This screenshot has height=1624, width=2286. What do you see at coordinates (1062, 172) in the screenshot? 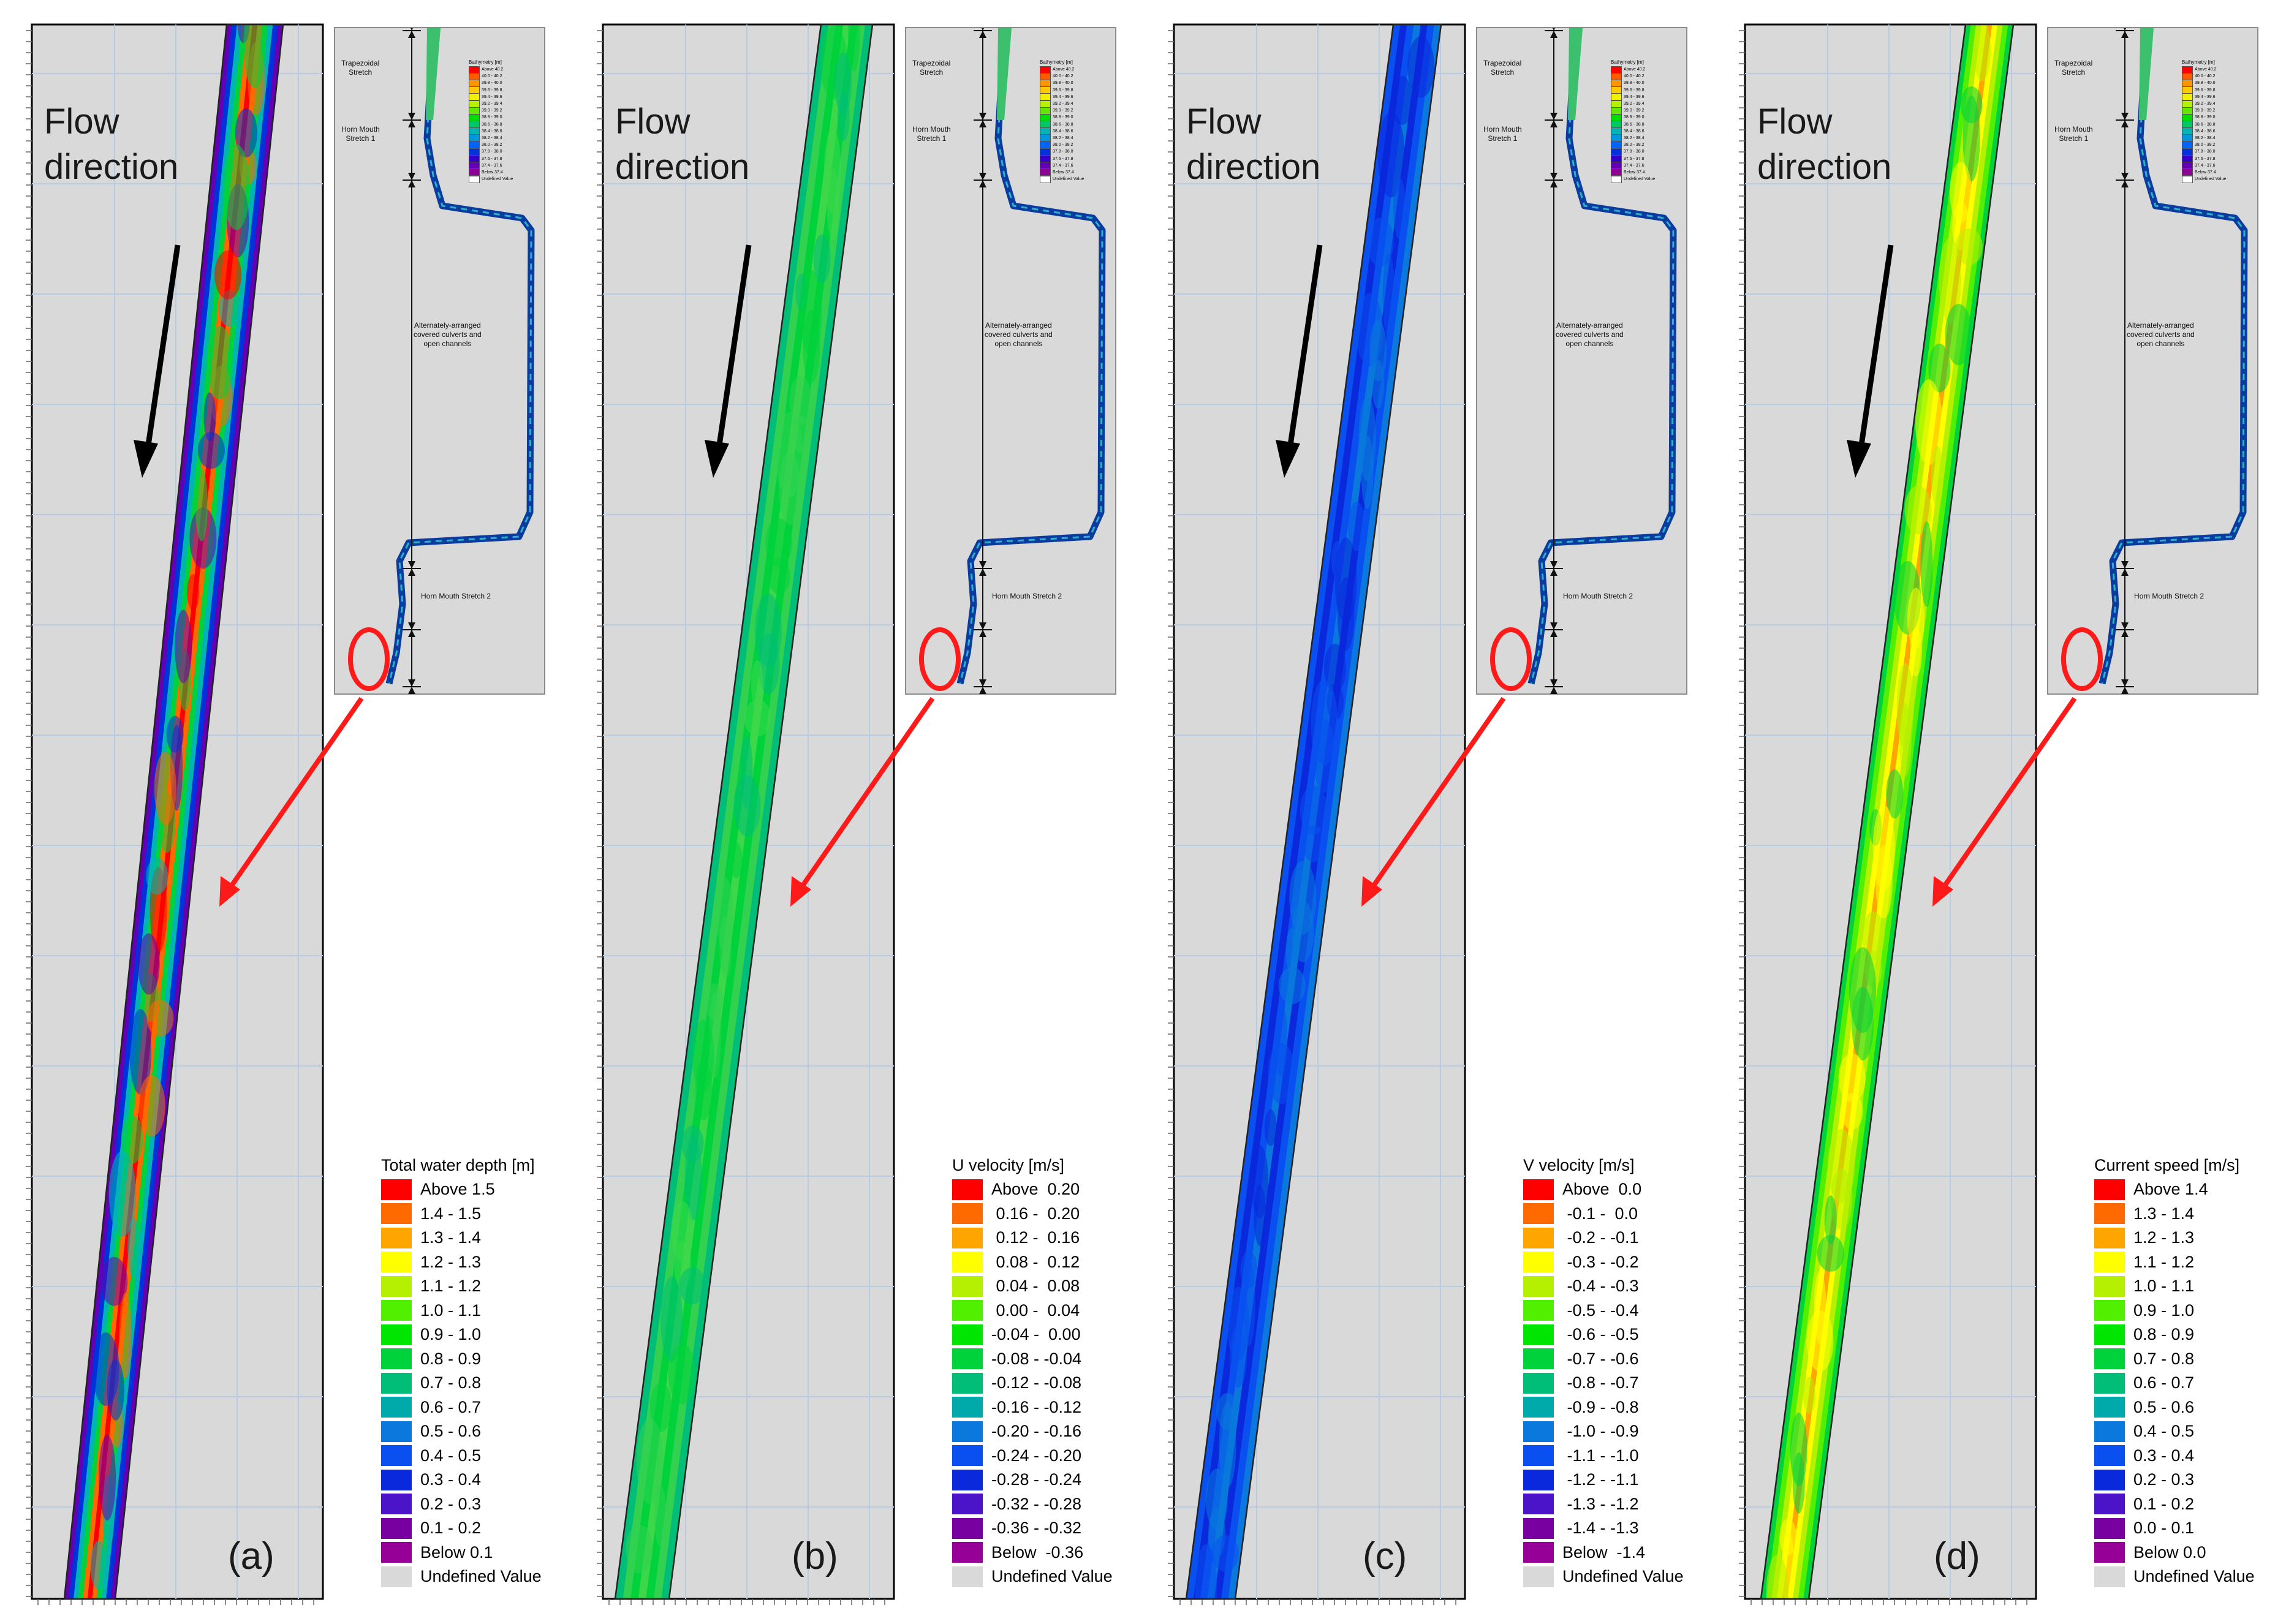
I see `inset-legend-row: Below 37.4` at bounding box center [1062, 172].